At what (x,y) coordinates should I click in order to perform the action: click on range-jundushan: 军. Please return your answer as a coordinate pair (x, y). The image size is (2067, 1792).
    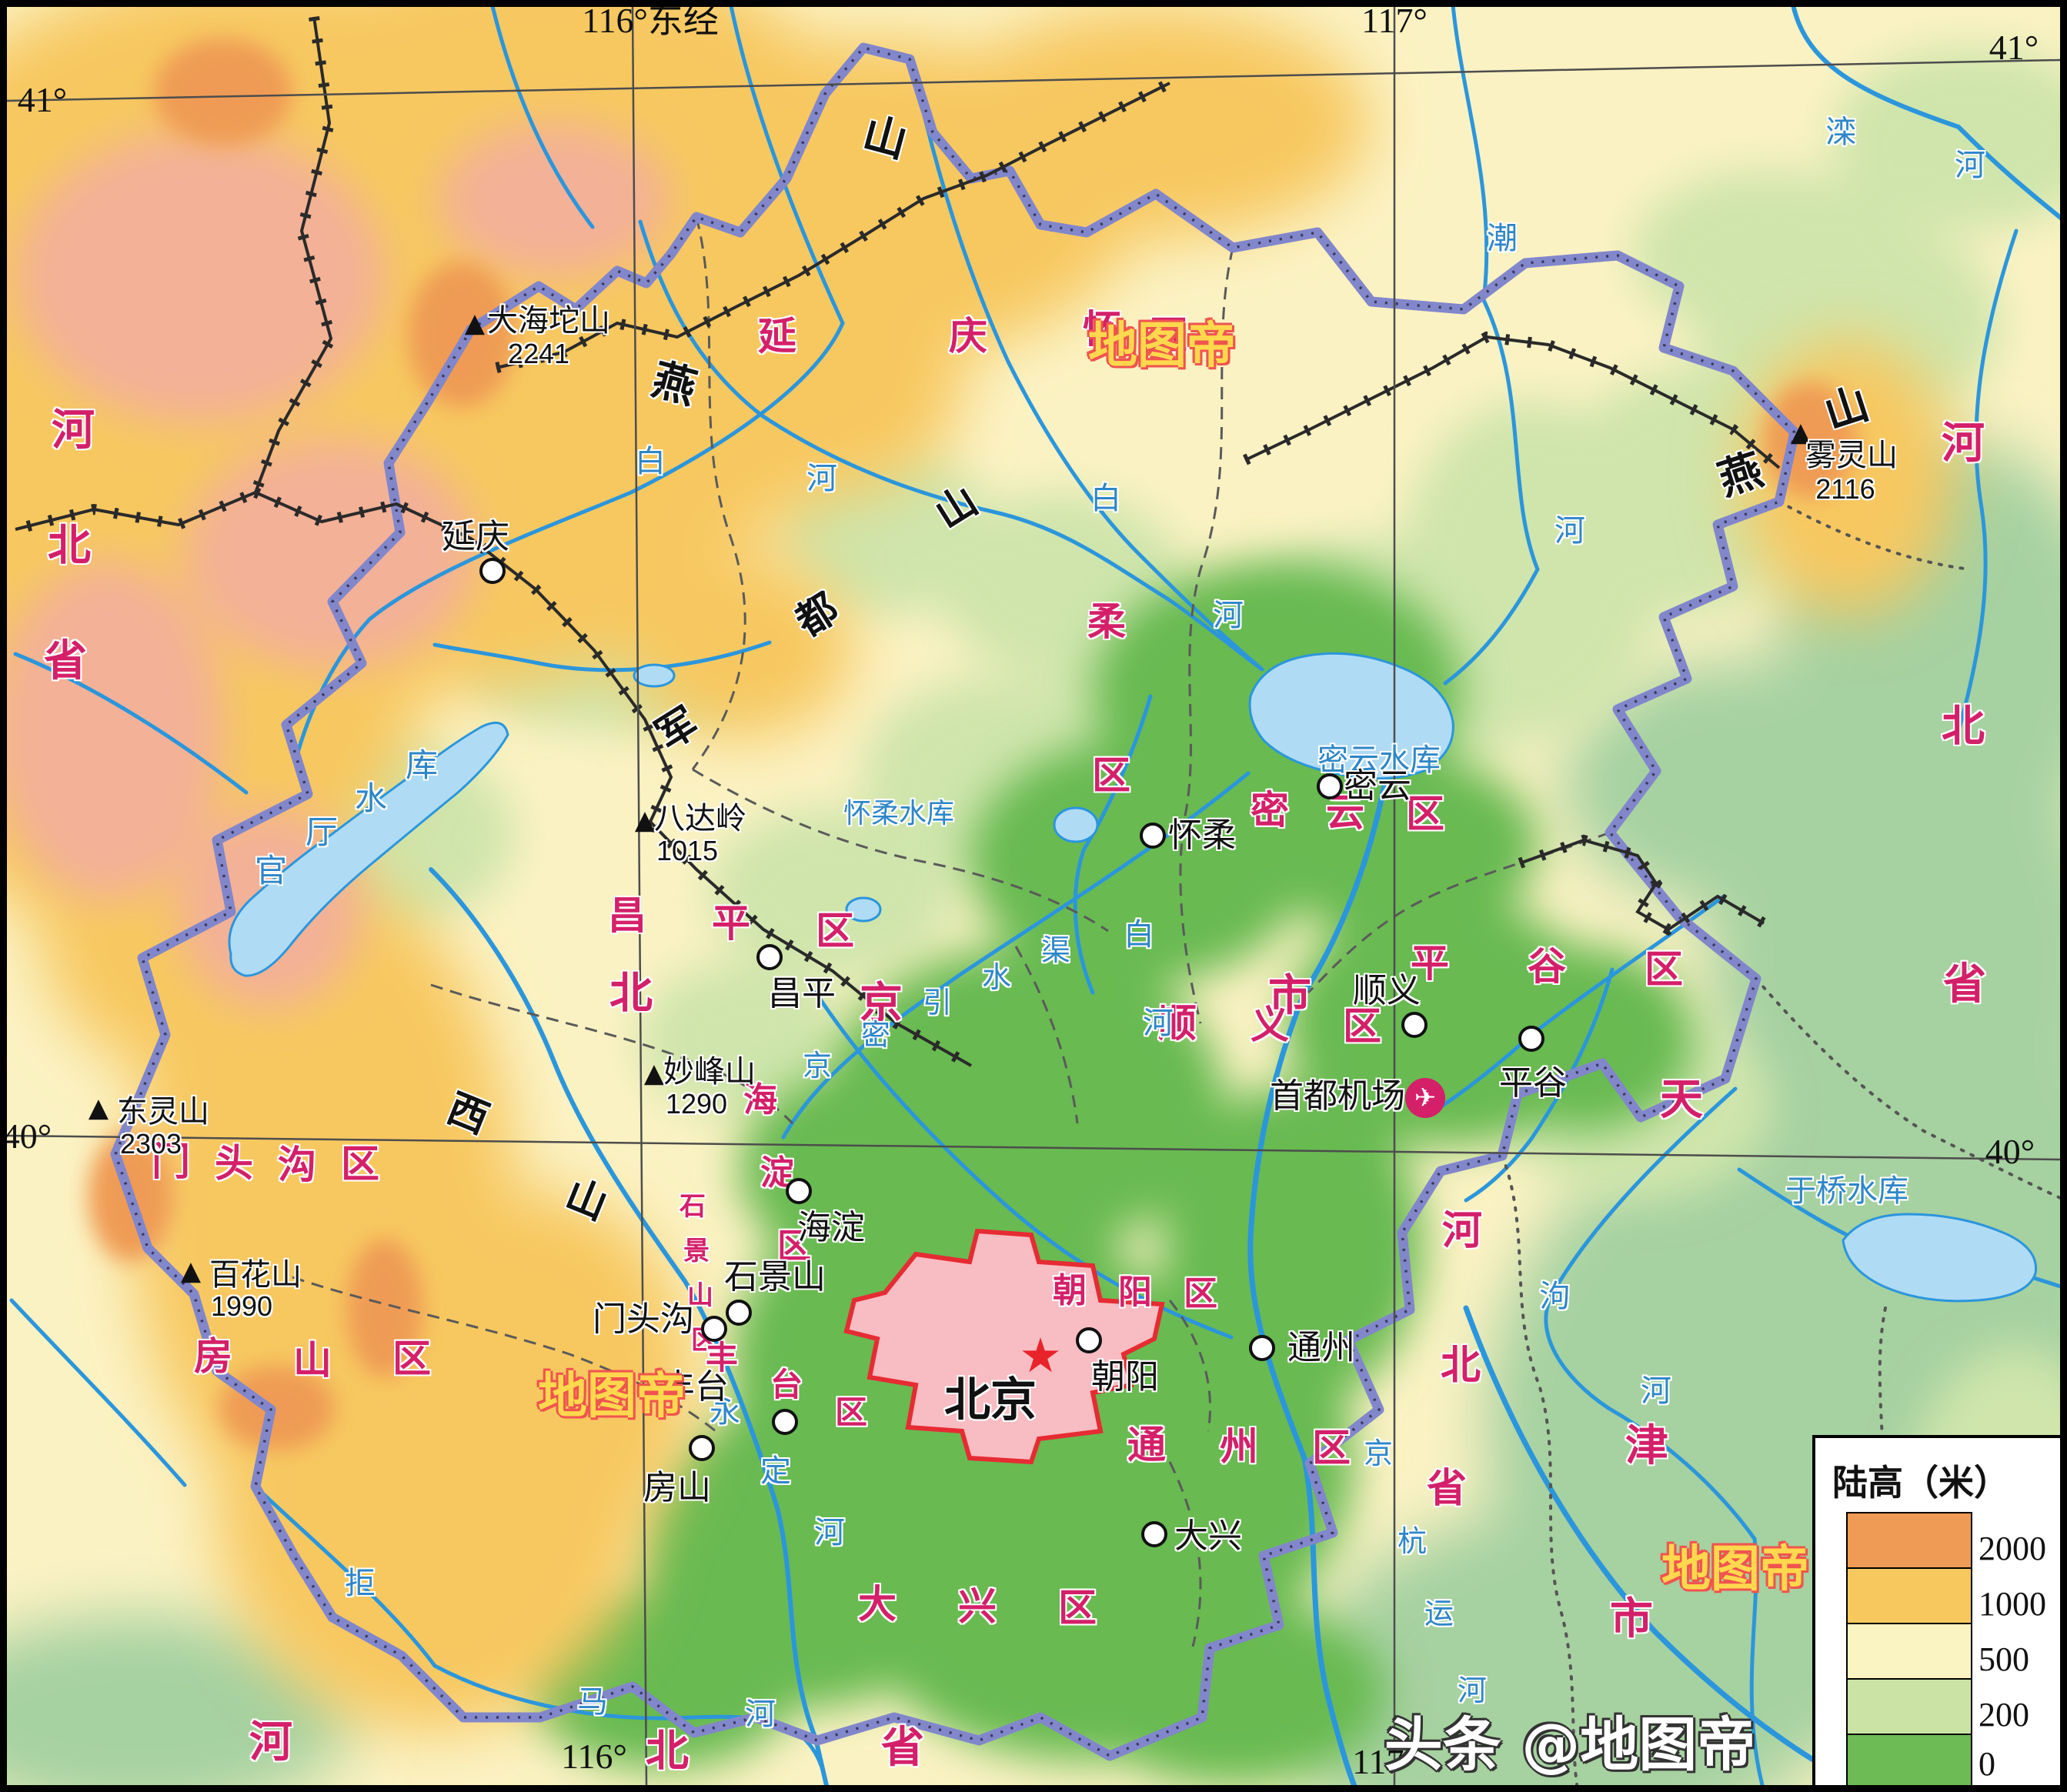
    Looking at the image, I should click on (677, 729).